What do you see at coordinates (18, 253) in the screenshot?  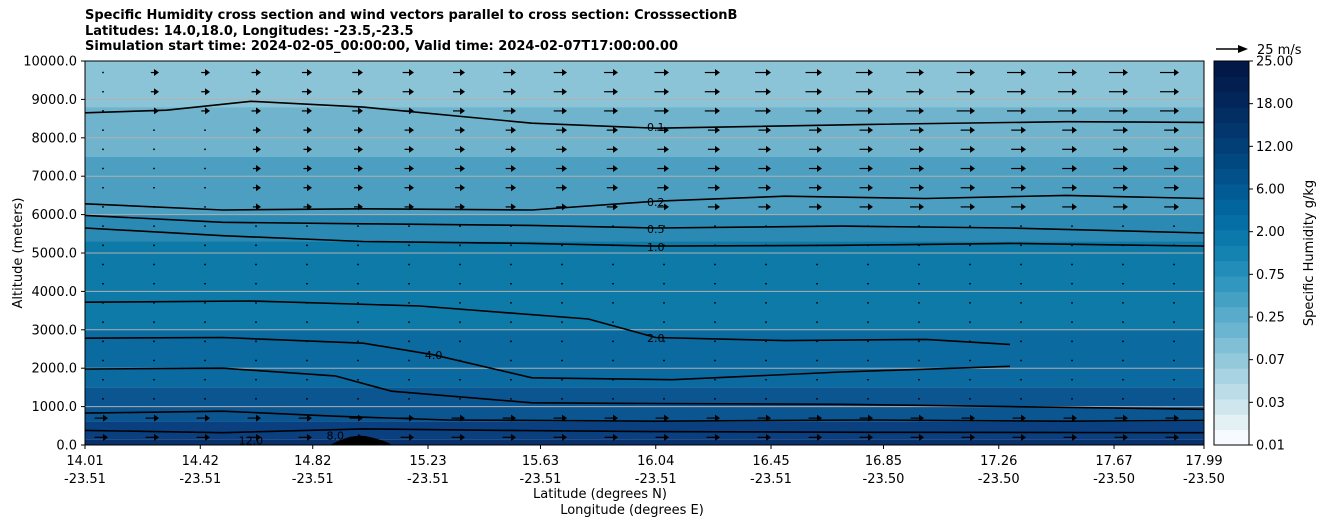 I see `y-axis-label: Altitude (meters)` at bounding box center [18, 253].